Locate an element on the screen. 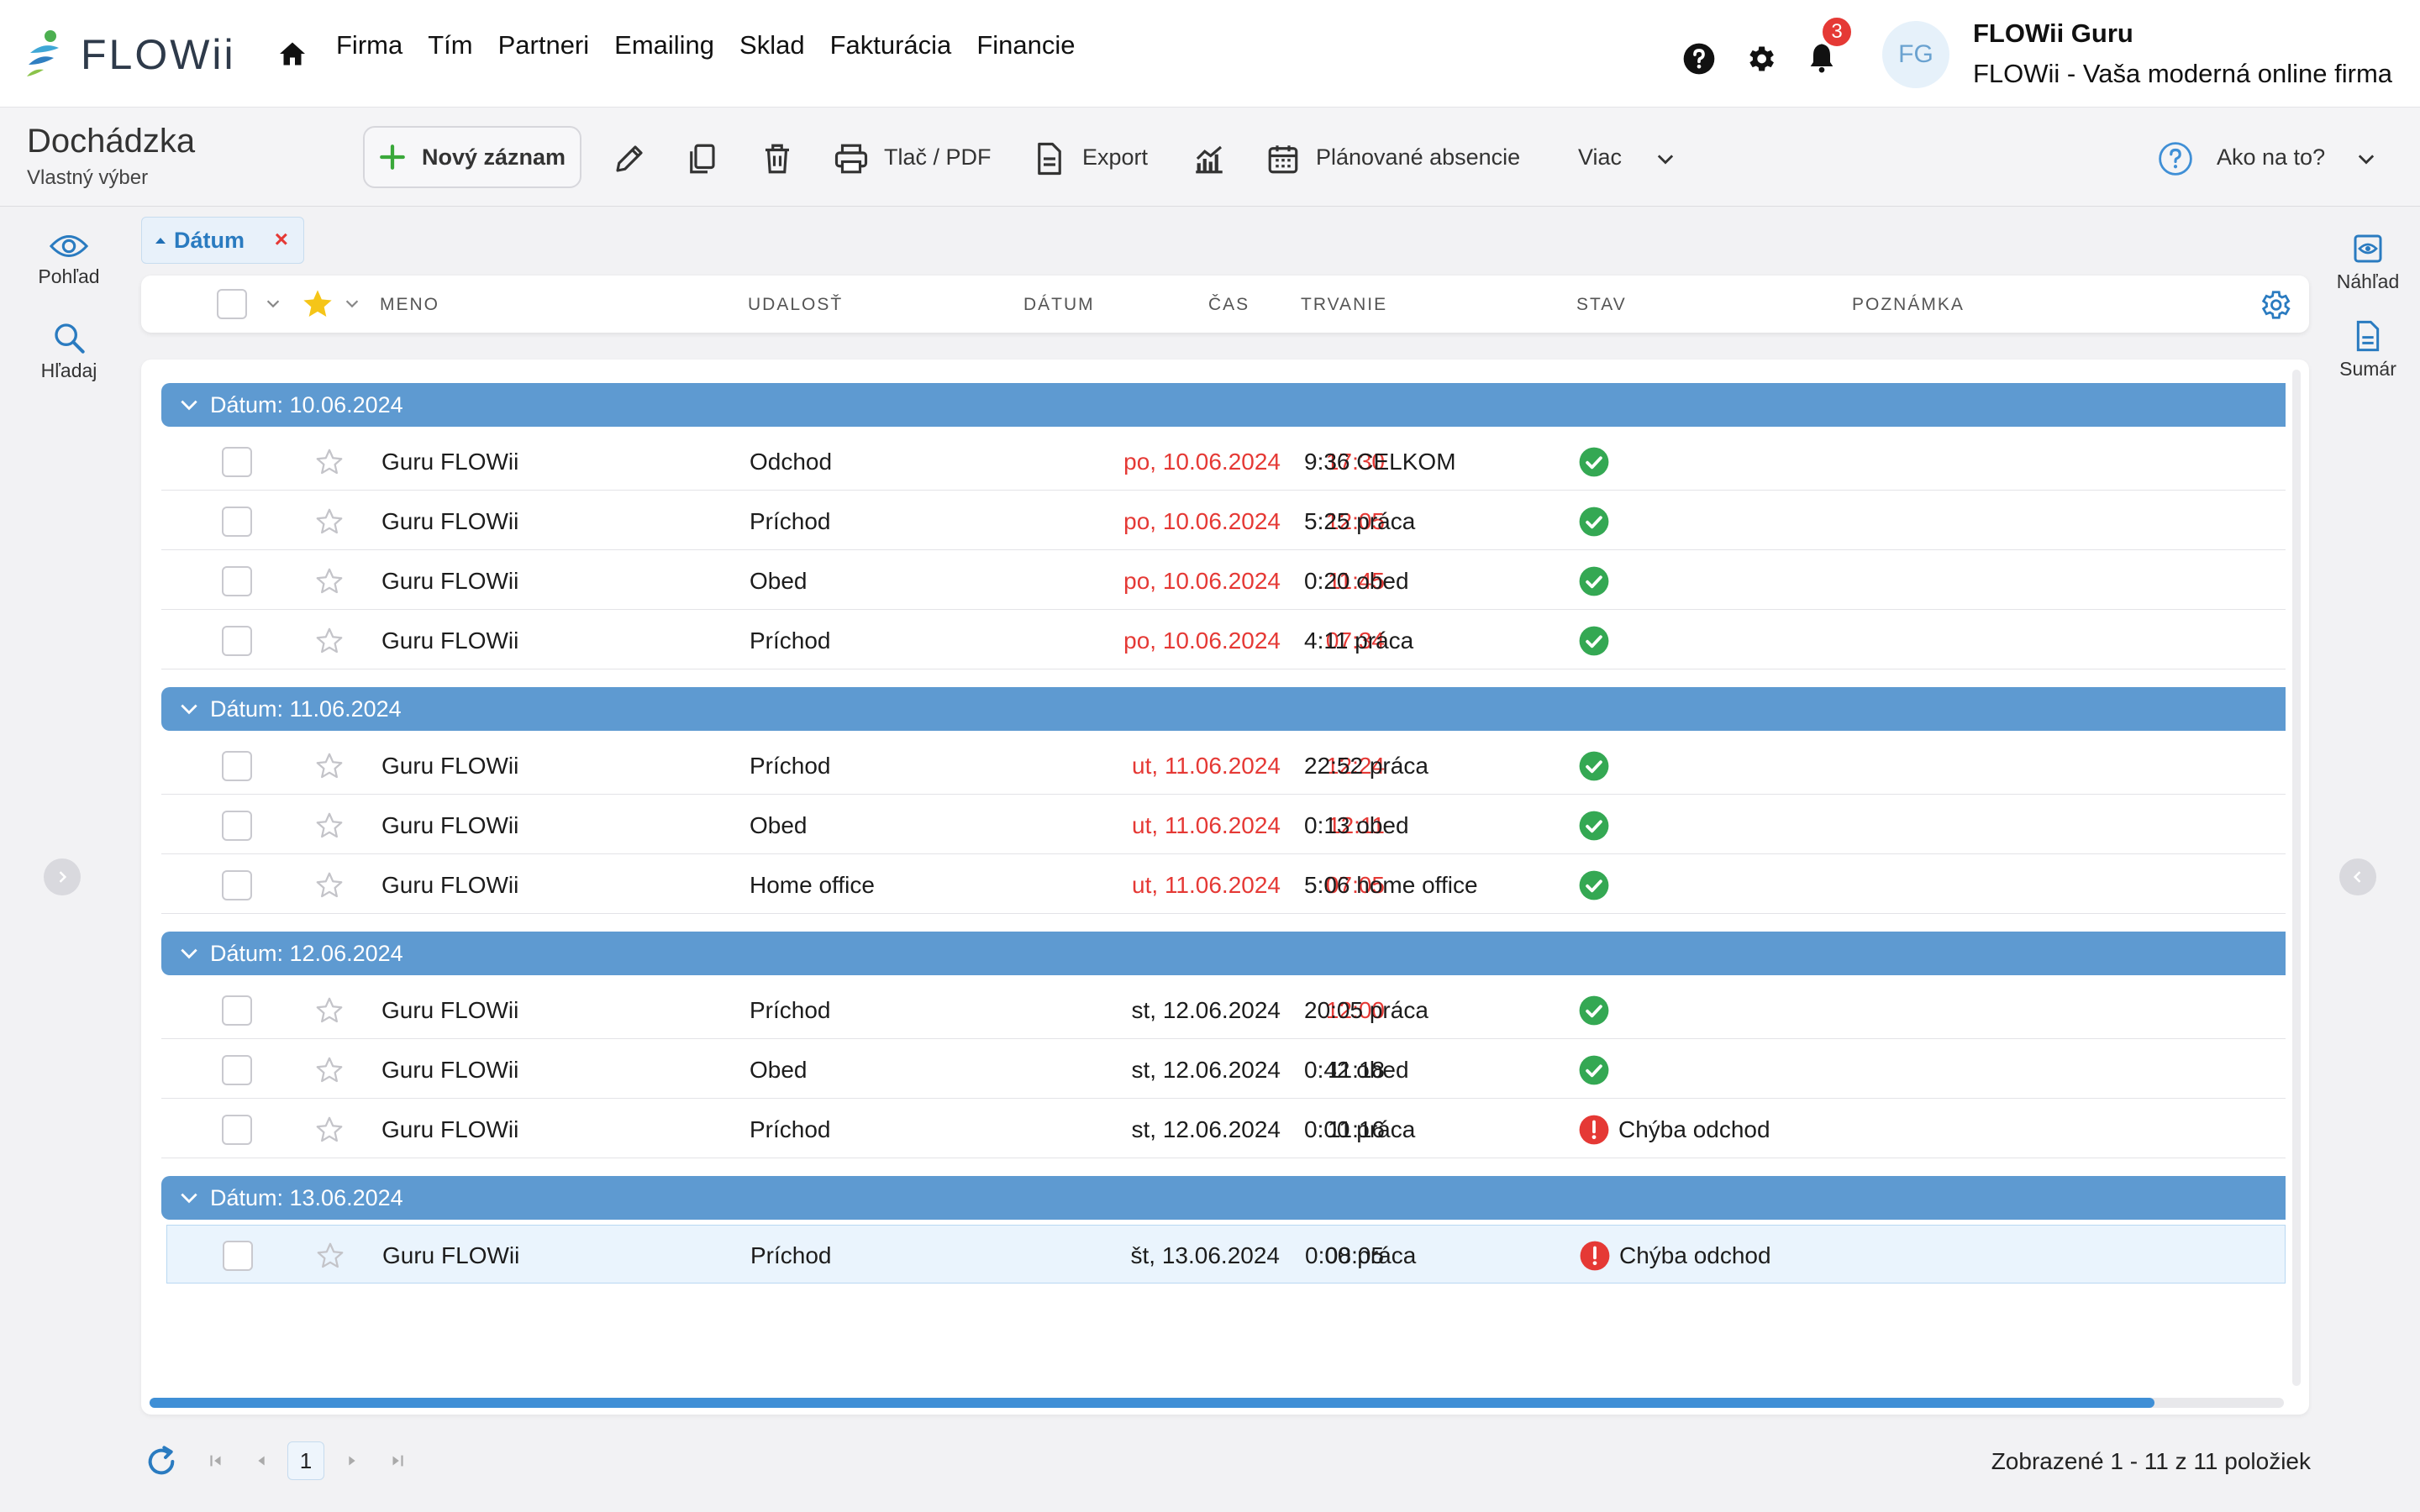 Image resolution: width=2420 pixels, height=1512 pixels. right-panel-expand-button is located at coordinates (2357, 876).